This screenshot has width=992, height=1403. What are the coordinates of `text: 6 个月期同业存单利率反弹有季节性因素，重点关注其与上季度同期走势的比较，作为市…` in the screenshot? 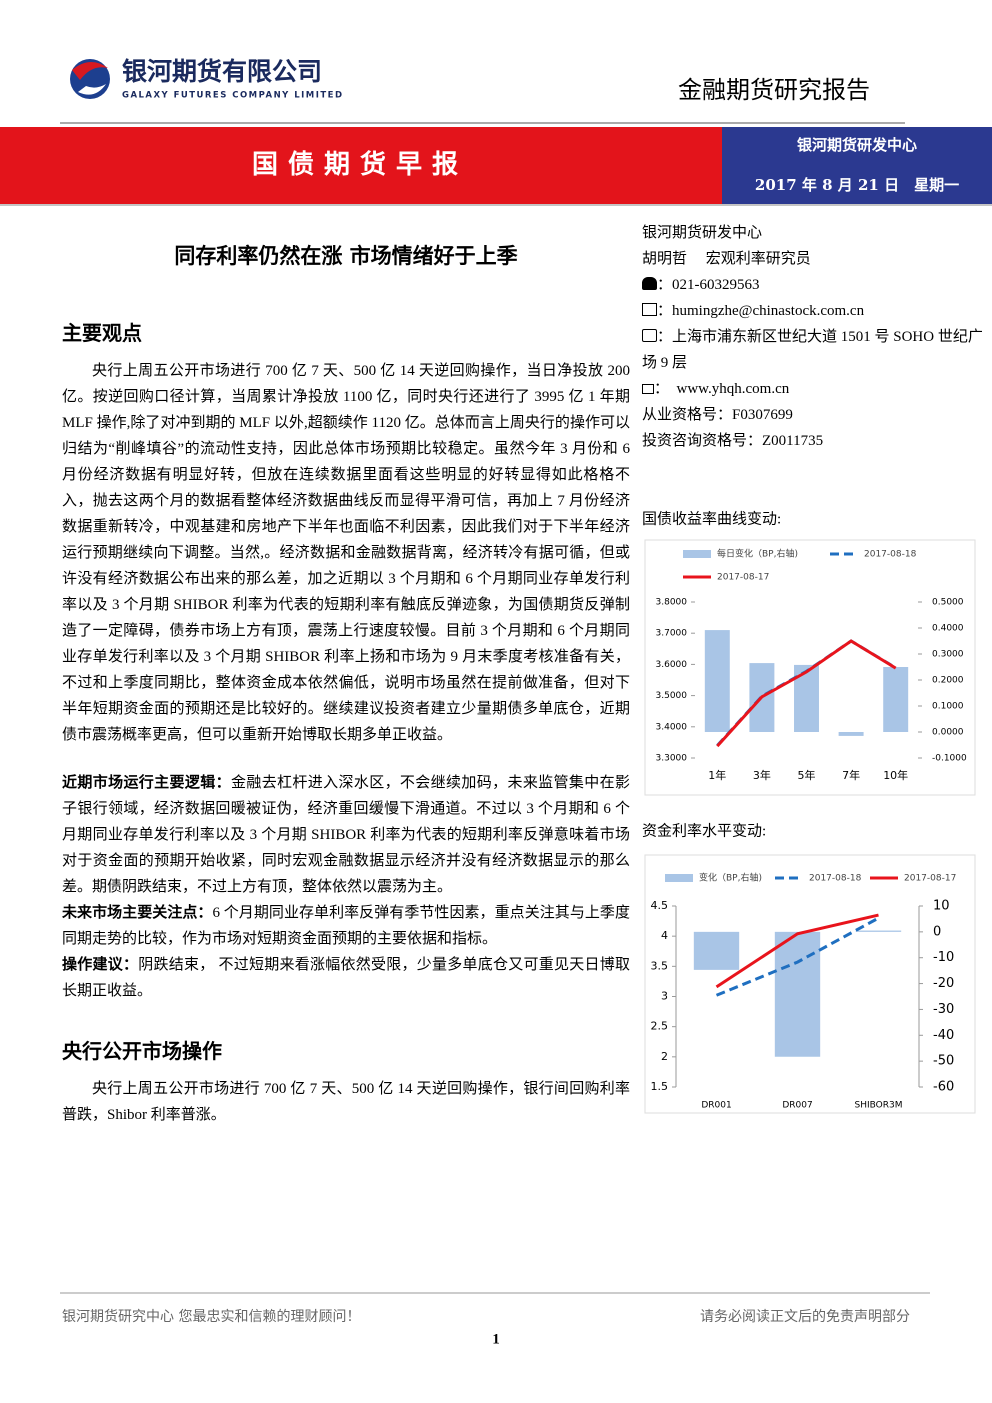 It's located at (346, 926).